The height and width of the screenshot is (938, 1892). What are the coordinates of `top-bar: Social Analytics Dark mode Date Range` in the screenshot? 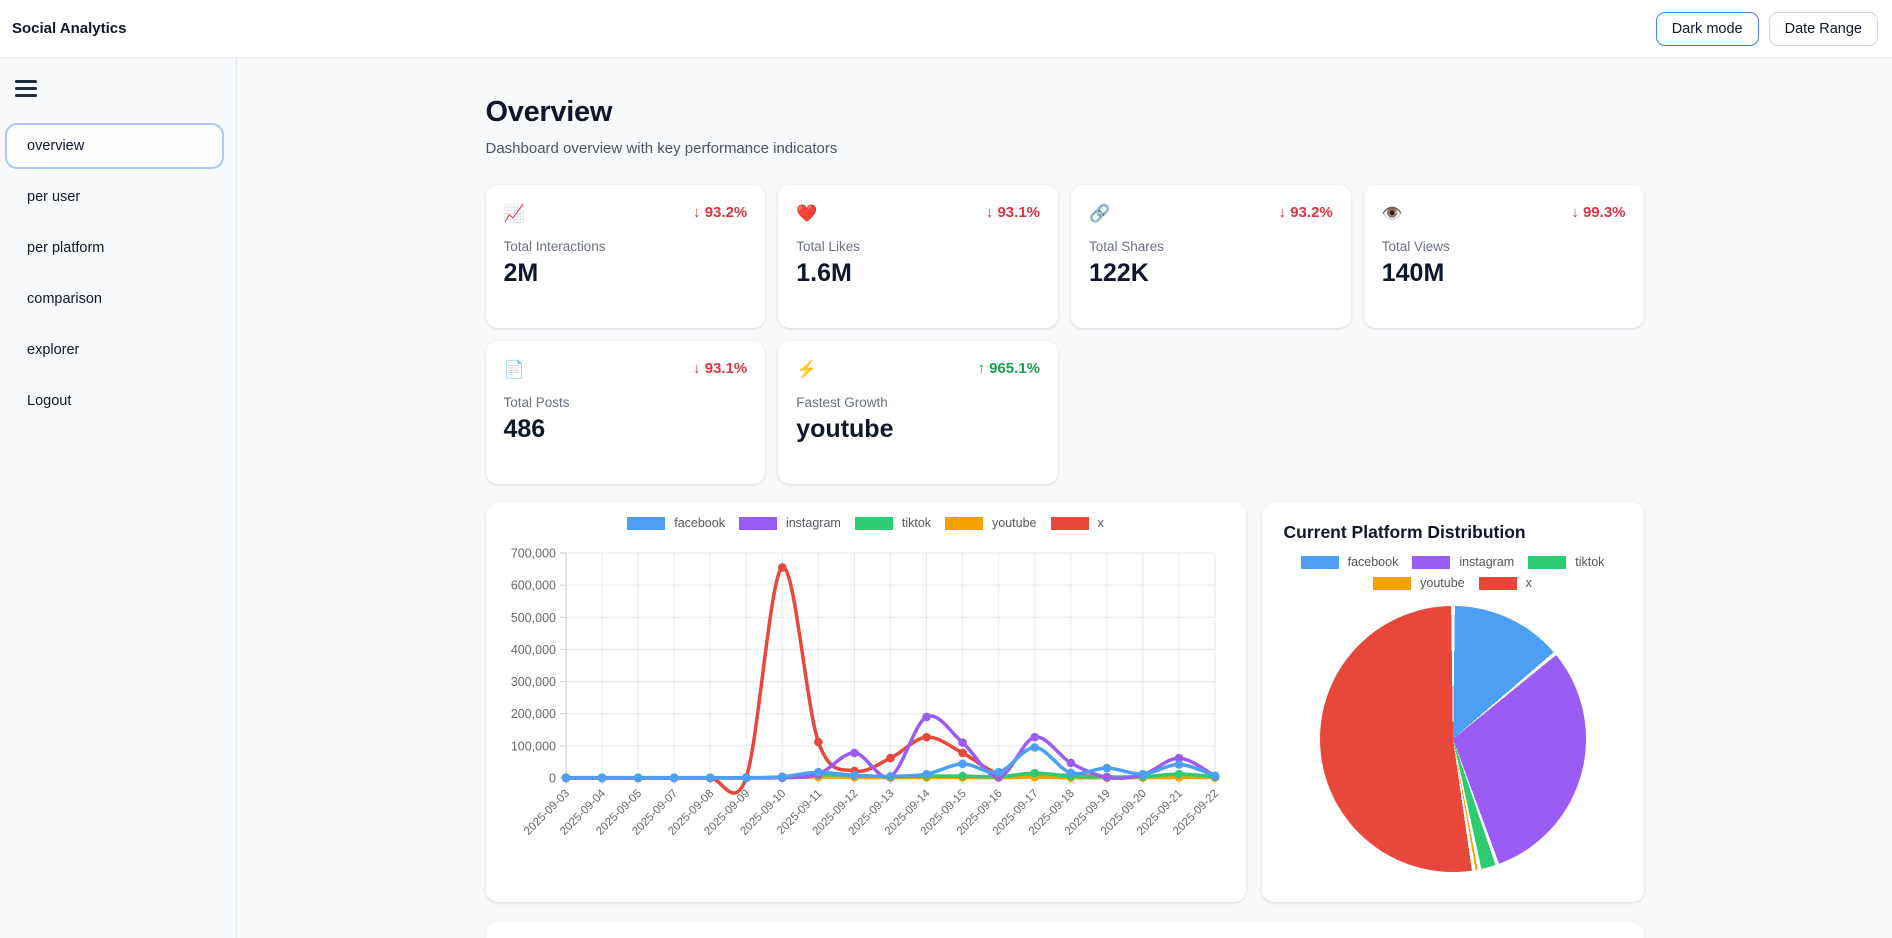 It's located at (946, 29).